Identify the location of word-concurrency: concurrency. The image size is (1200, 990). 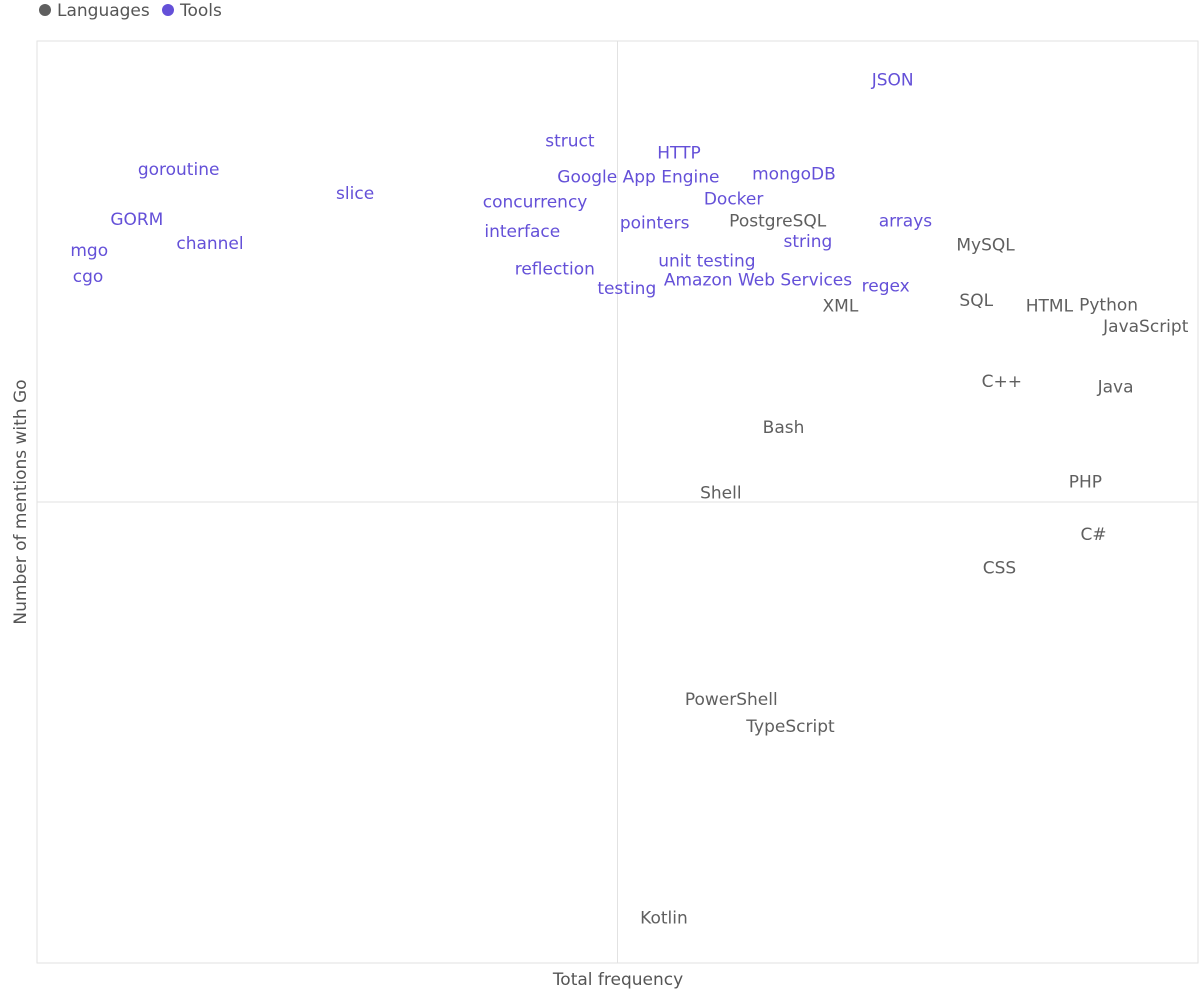
(535, 202).